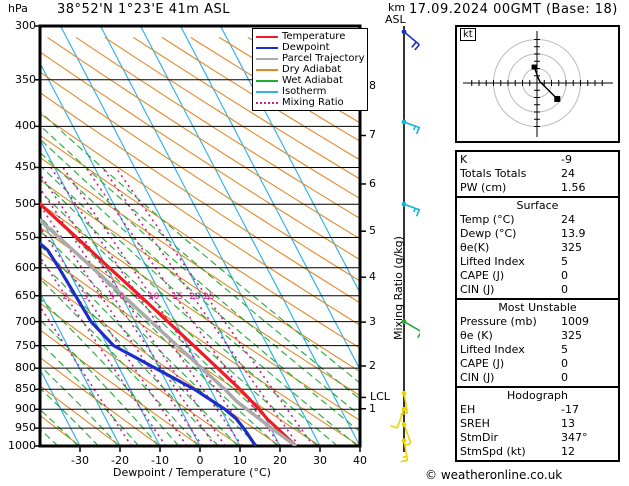  What do you see at coordinates (380, 397) in the screenshot?
I see `lcl-label: LCL` at bounding box center [380, 397].